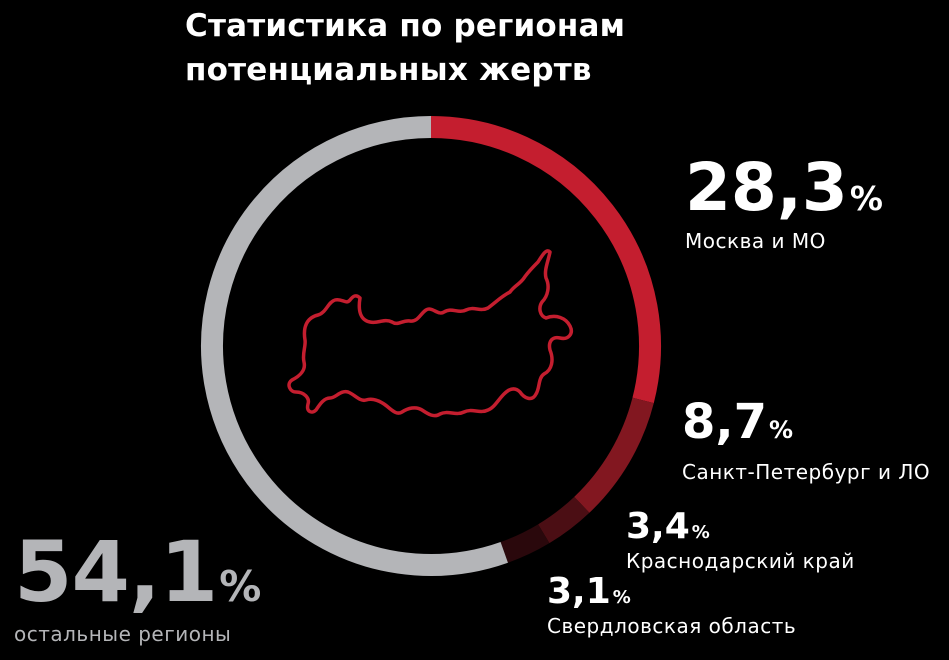 This screenshot has height=660, width=949. I want to click on value-sverdlovsk-number: 3,1, so click(579, 591).